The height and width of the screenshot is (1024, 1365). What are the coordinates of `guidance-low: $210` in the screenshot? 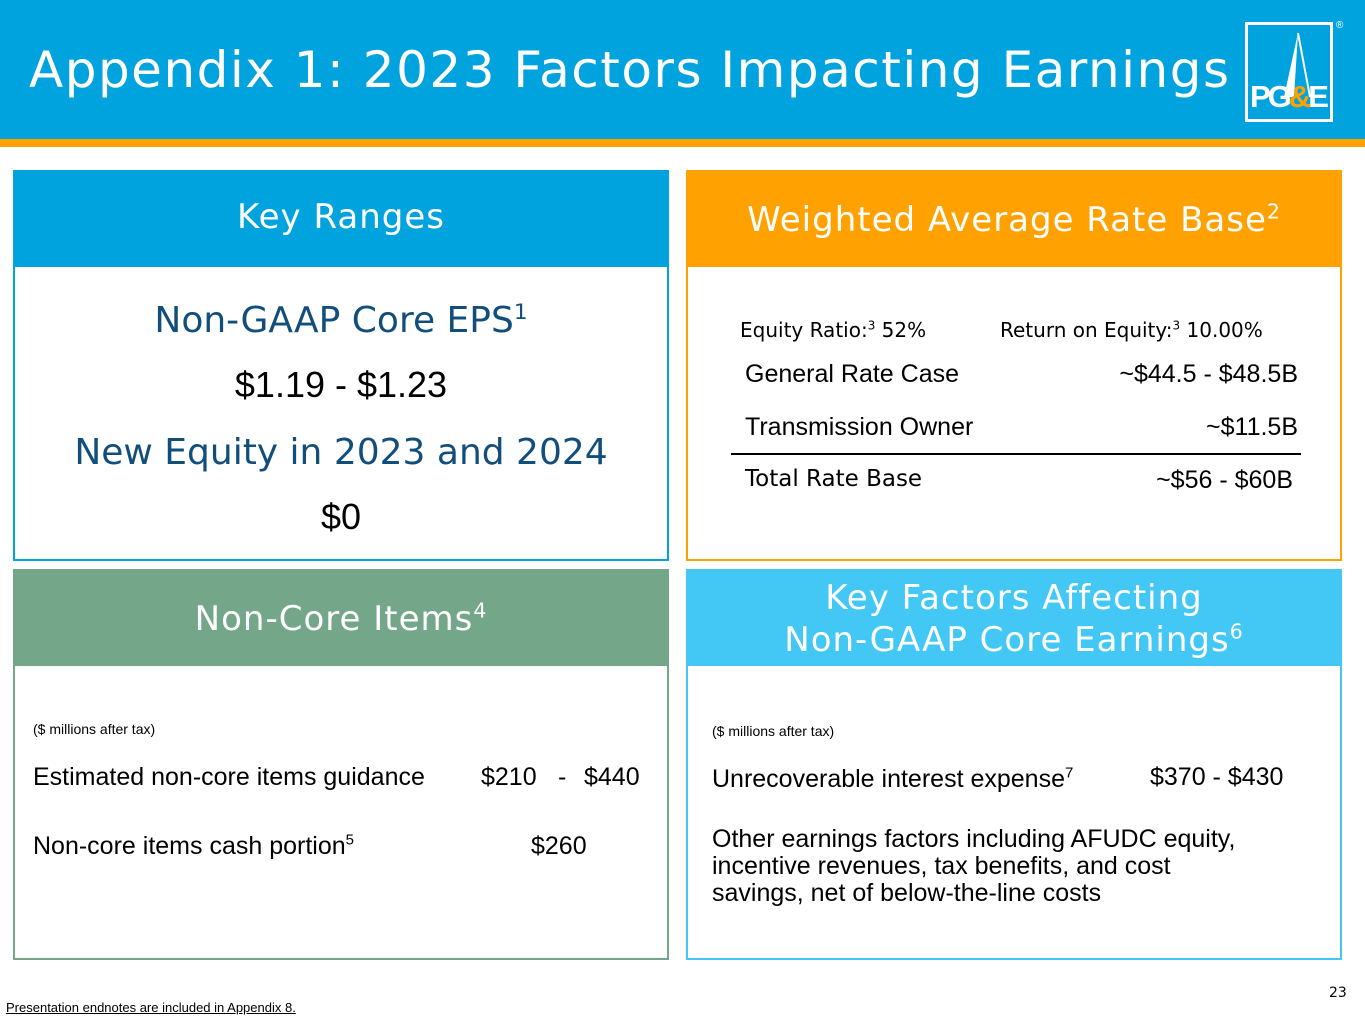 It's located at (509, 777).